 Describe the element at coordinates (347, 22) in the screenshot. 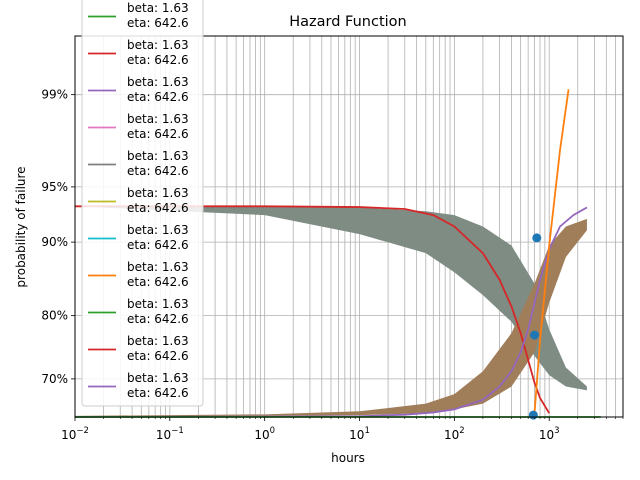

I see `chart-title: Hazard Function` at that location.